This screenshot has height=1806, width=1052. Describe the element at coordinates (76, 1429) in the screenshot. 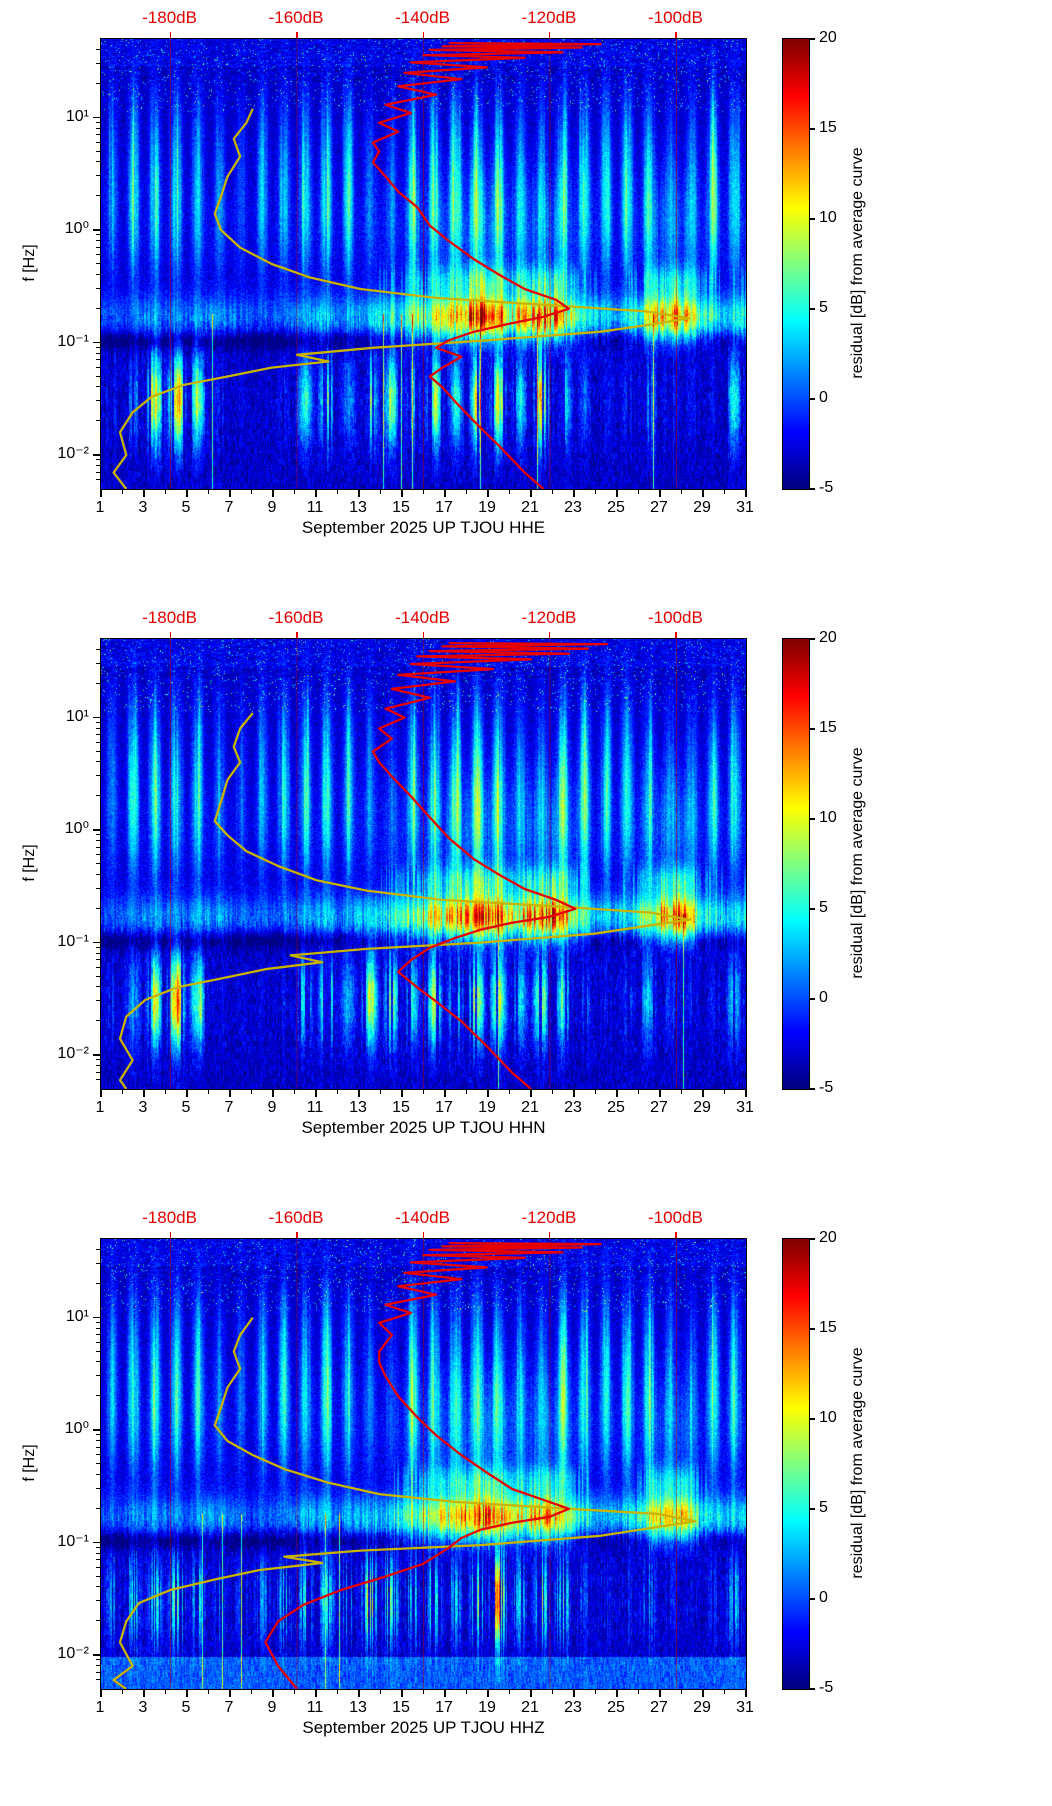

I see `y-tick-label: 10⁰` at that location.